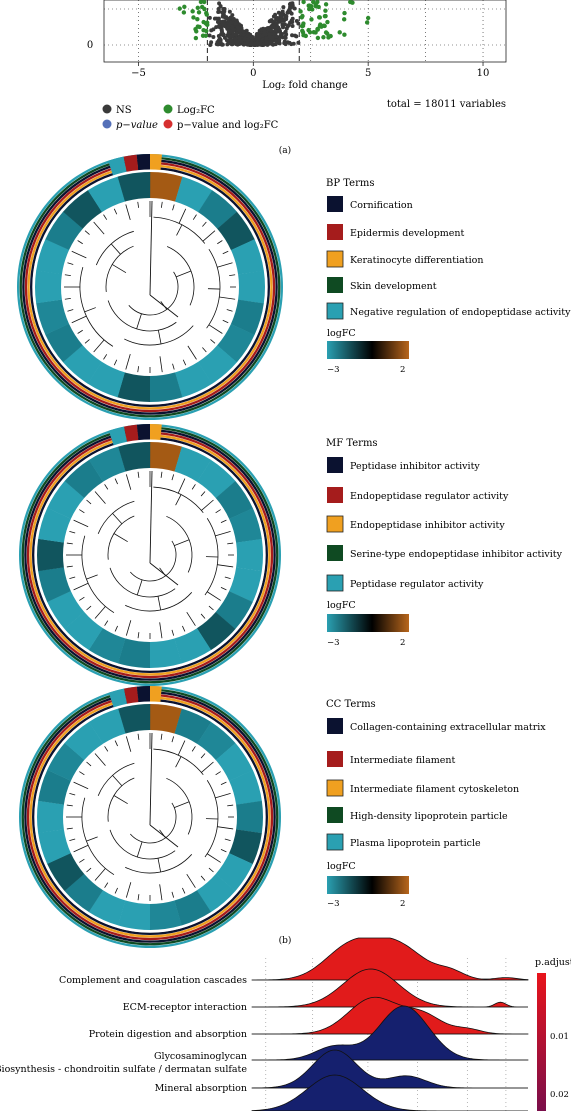 Image resolution: width=571 pixels, height=1111 pixels. What do you see at coordinates (168, 109) in the screenshot?
I see `legend-swatch-log2fc` at bounding box center [168, 109].